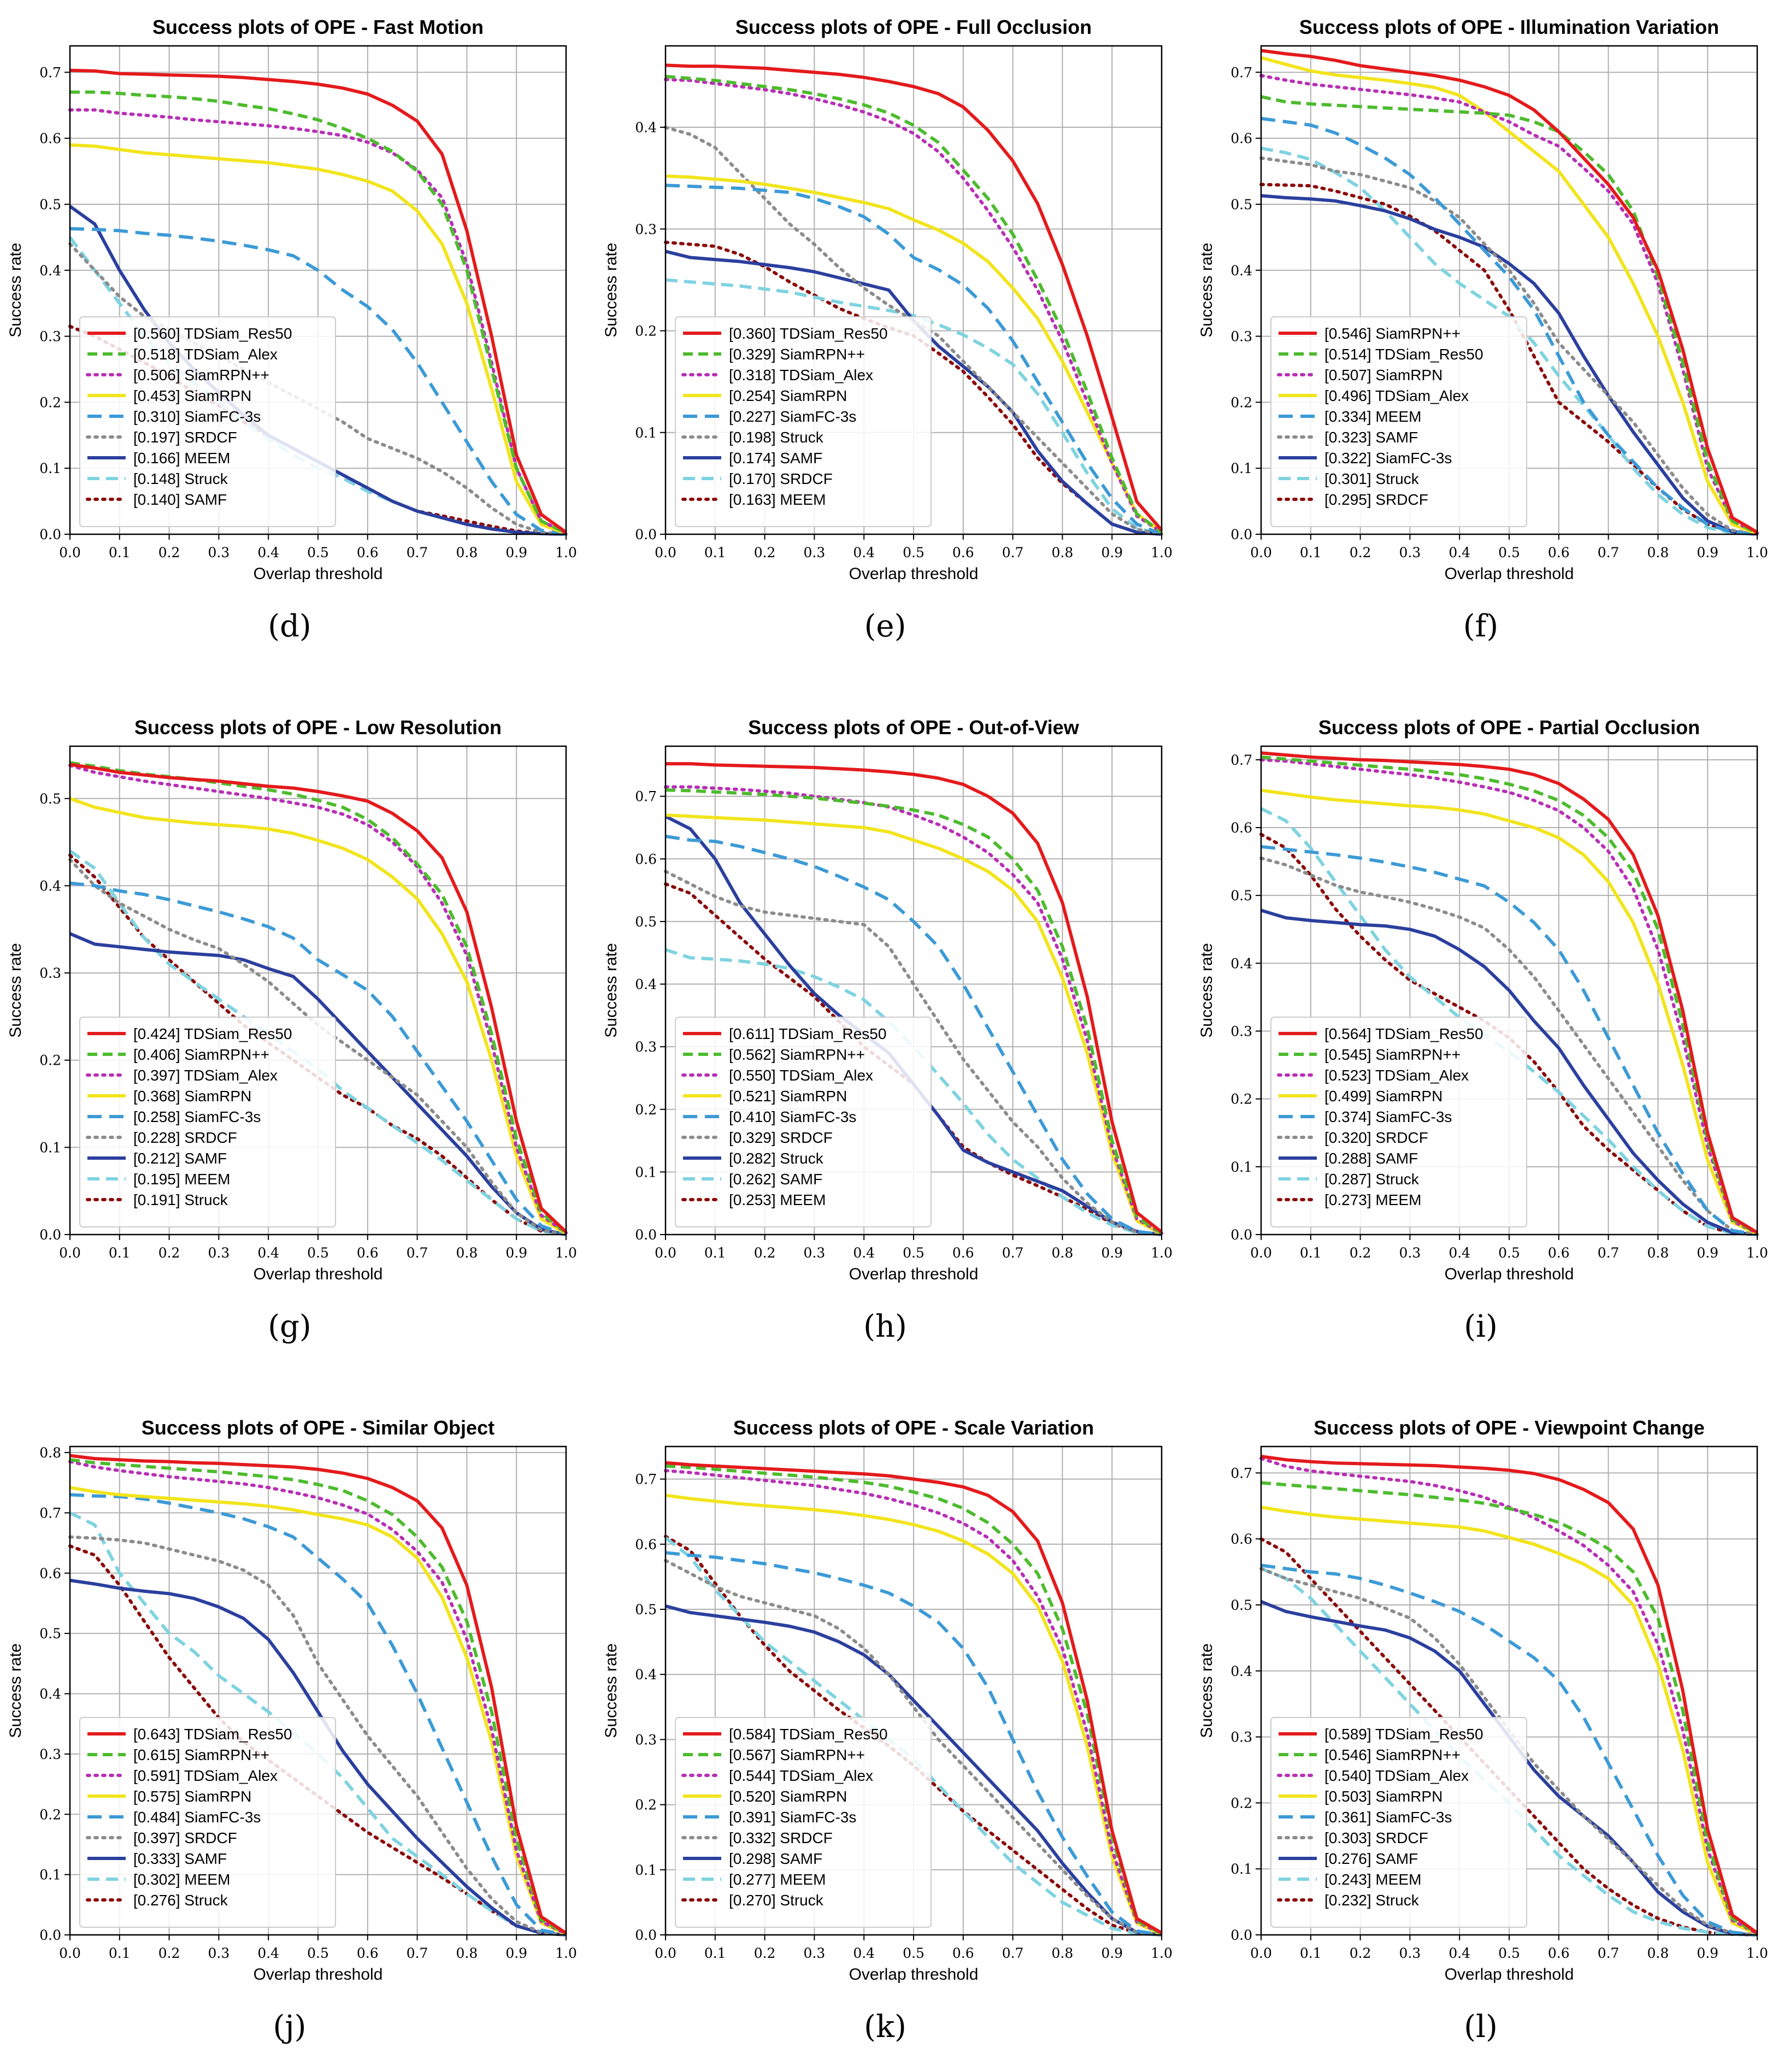 This screenshot has height=2072, width=1790. I want to click on series-line-darkred, so click(1509, 359).